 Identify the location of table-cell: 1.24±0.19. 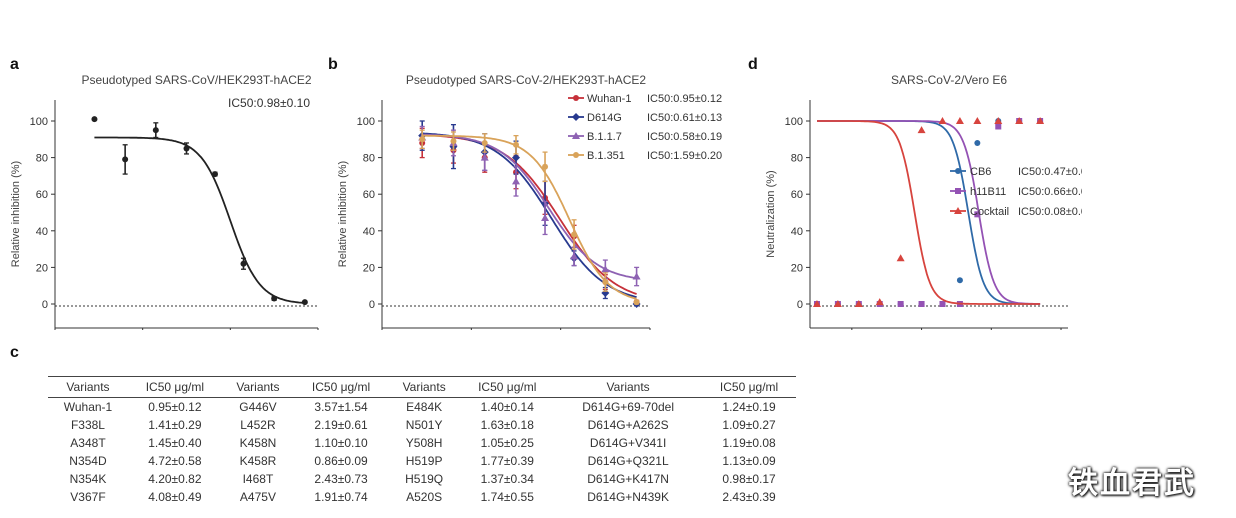
(749, 407).